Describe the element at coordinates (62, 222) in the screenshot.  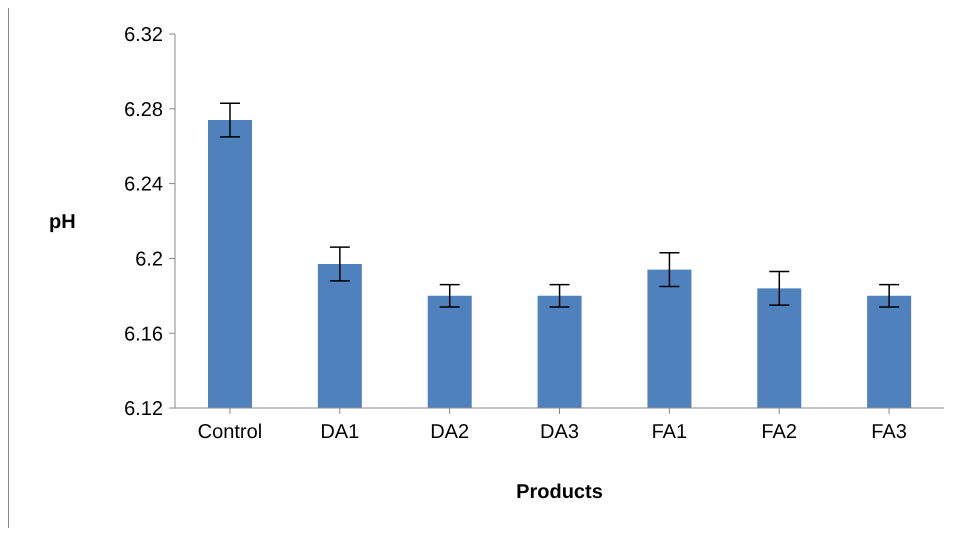
I see `y-axis-title: pH` at that location.